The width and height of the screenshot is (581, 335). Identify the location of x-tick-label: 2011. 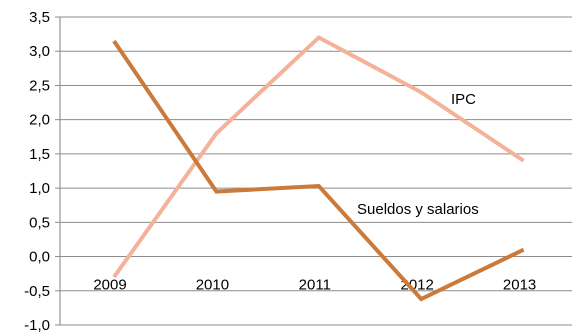
(315, 285).